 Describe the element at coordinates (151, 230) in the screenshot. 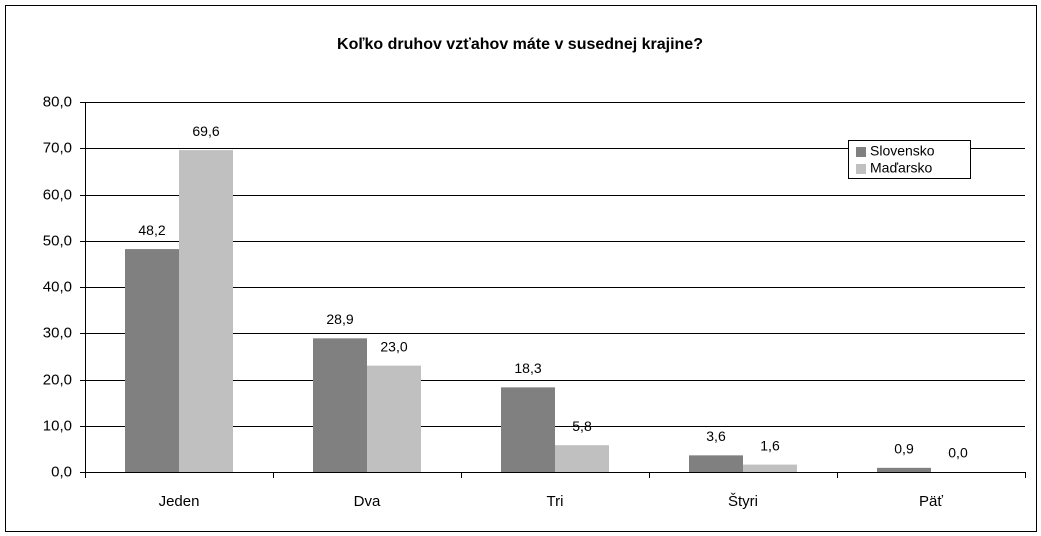

I see `data-label: 48,2` at that location.